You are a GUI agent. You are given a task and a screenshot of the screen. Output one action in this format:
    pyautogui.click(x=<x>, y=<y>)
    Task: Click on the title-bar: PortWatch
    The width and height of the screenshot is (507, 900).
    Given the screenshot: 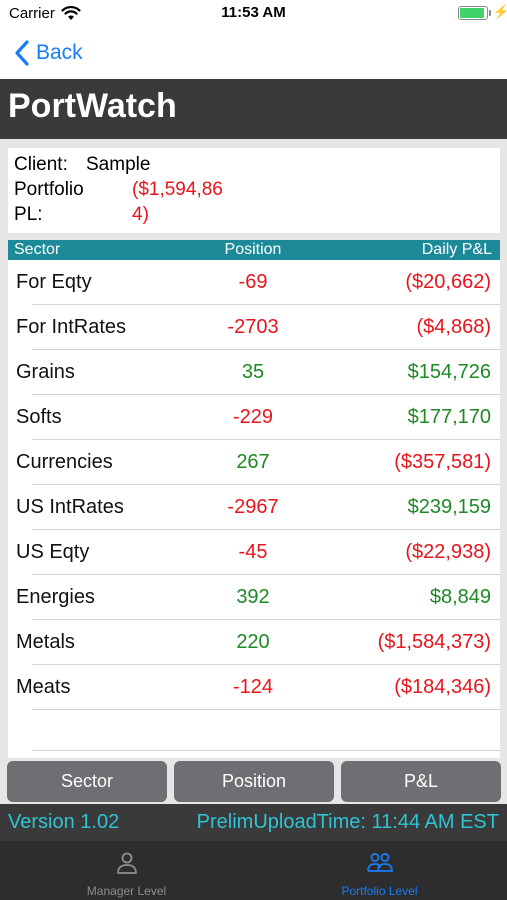 What is the action you would take?
    pyautogui.click(x=253, y=109)
    